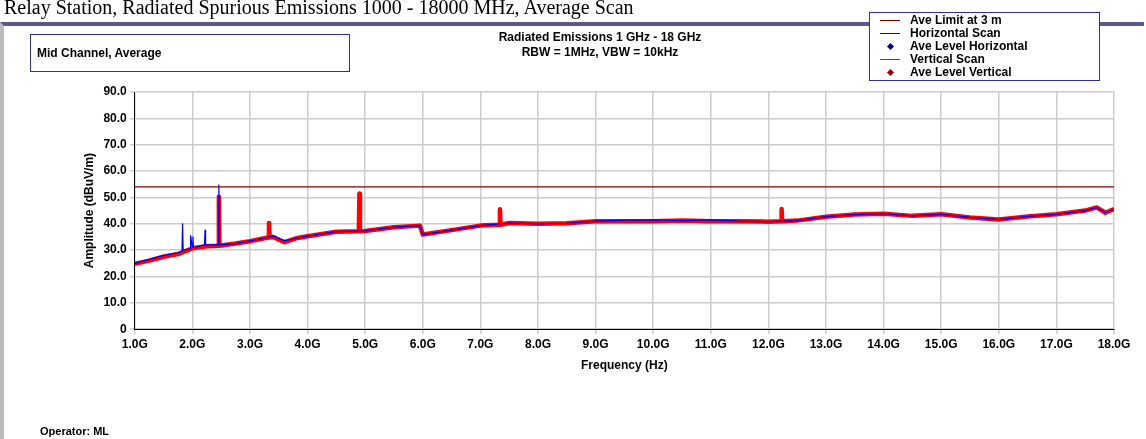  What do you see at coordinates (249, 343) in the screenshot?
I see `x-tick-label: 3.0G` at bounding box center [249, 343].